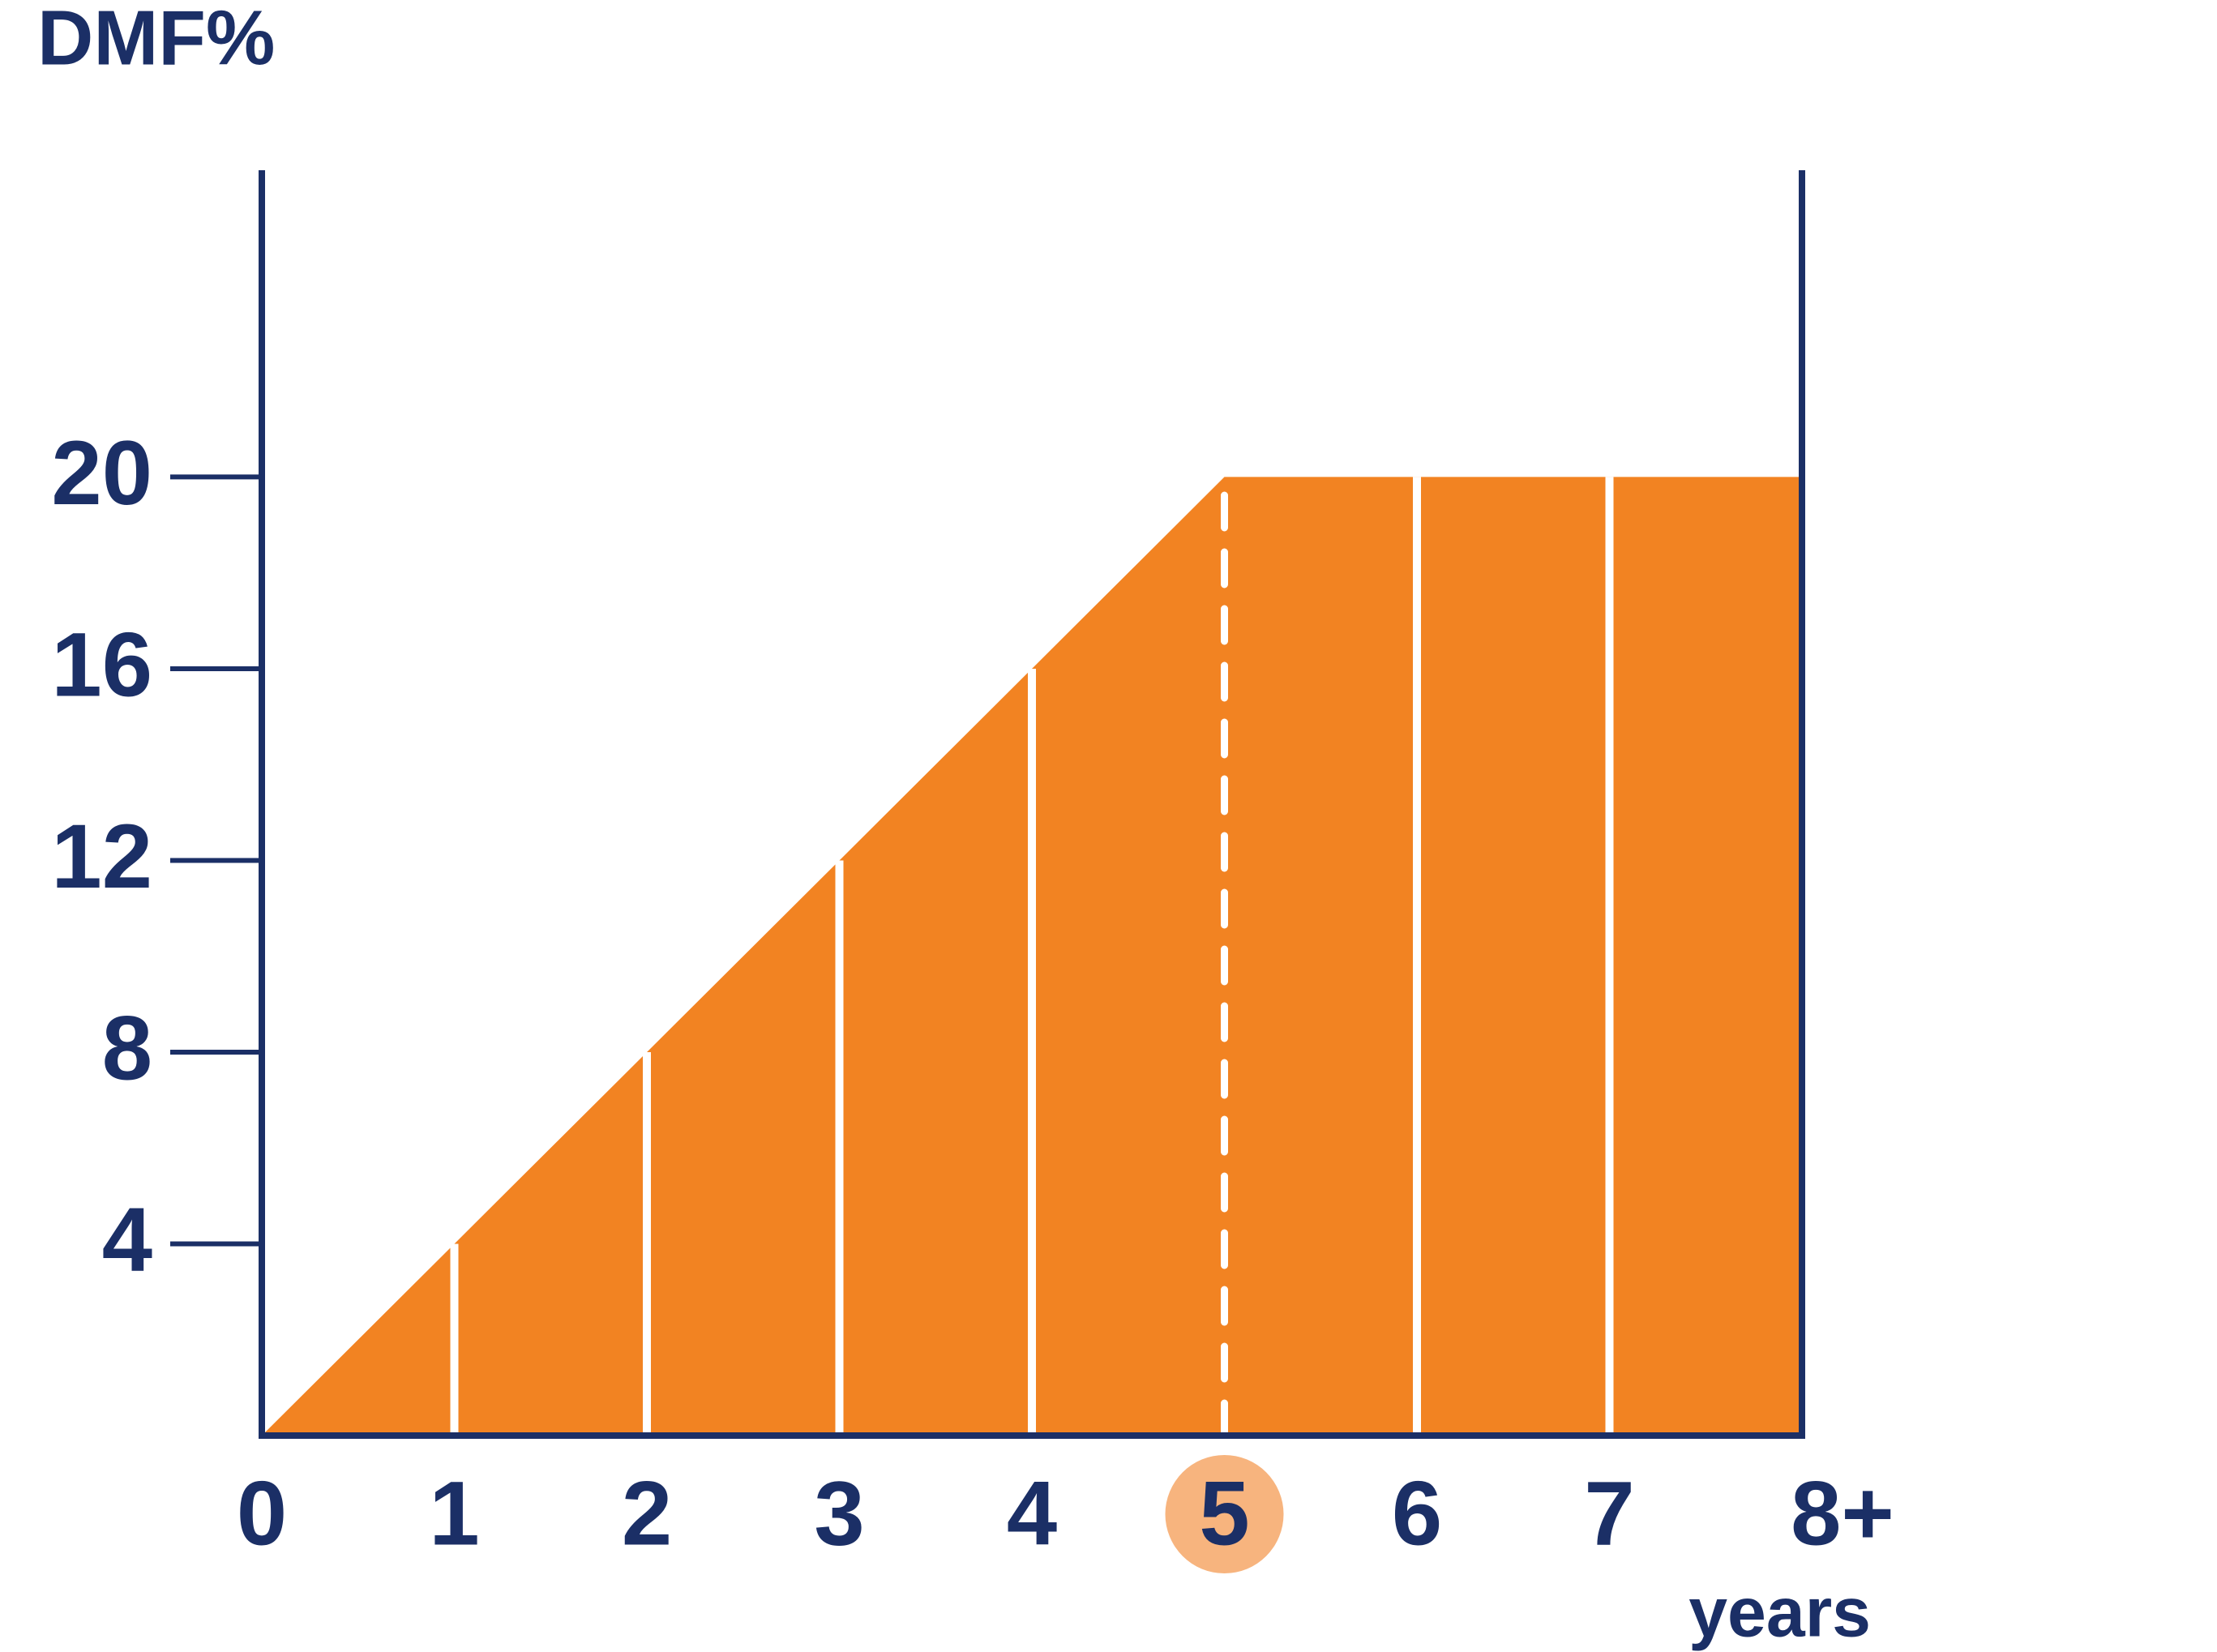 Image resolution: width=2217 pixels, height=1652 pixels. Describe the element at coordinates (1842, 1514) in the screenshot. I see `x-tick-label: 8+` at that location.